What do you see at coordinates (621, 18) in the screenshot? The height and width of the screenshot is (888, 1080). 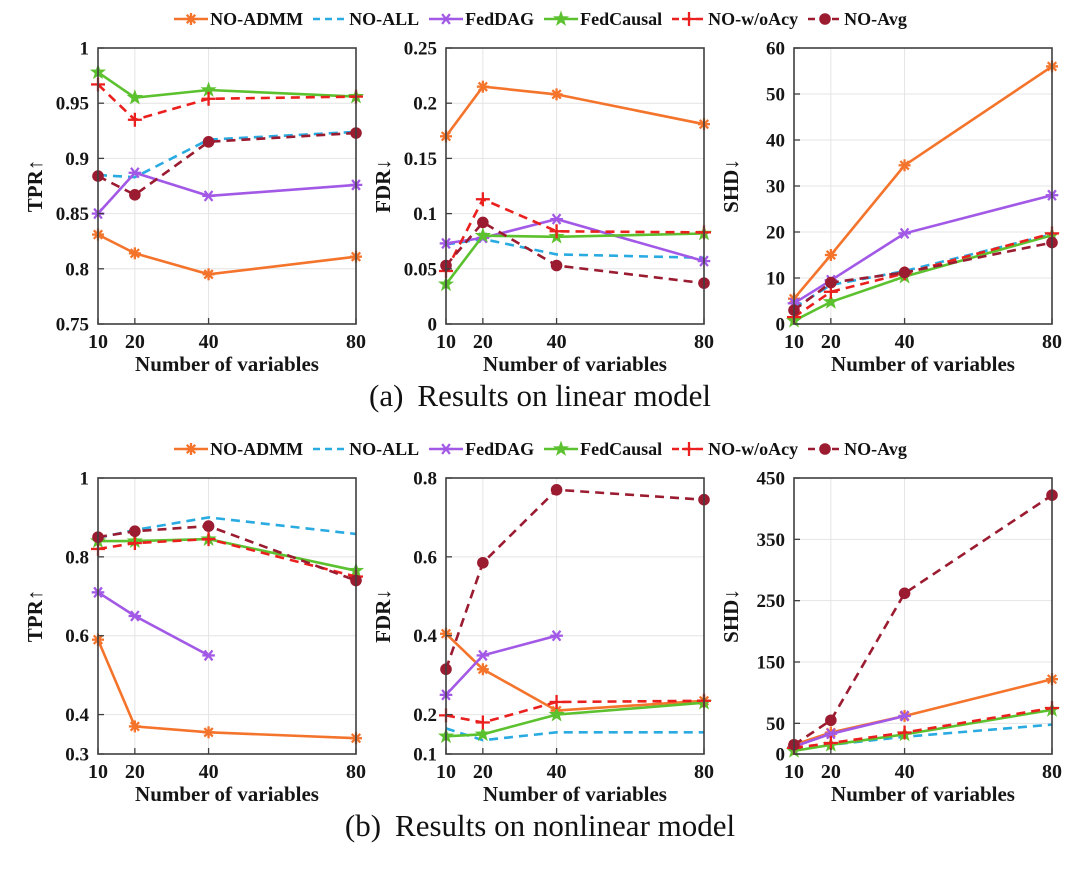 I see `legend-label: FedCausal` at bounding box center [621, 18].